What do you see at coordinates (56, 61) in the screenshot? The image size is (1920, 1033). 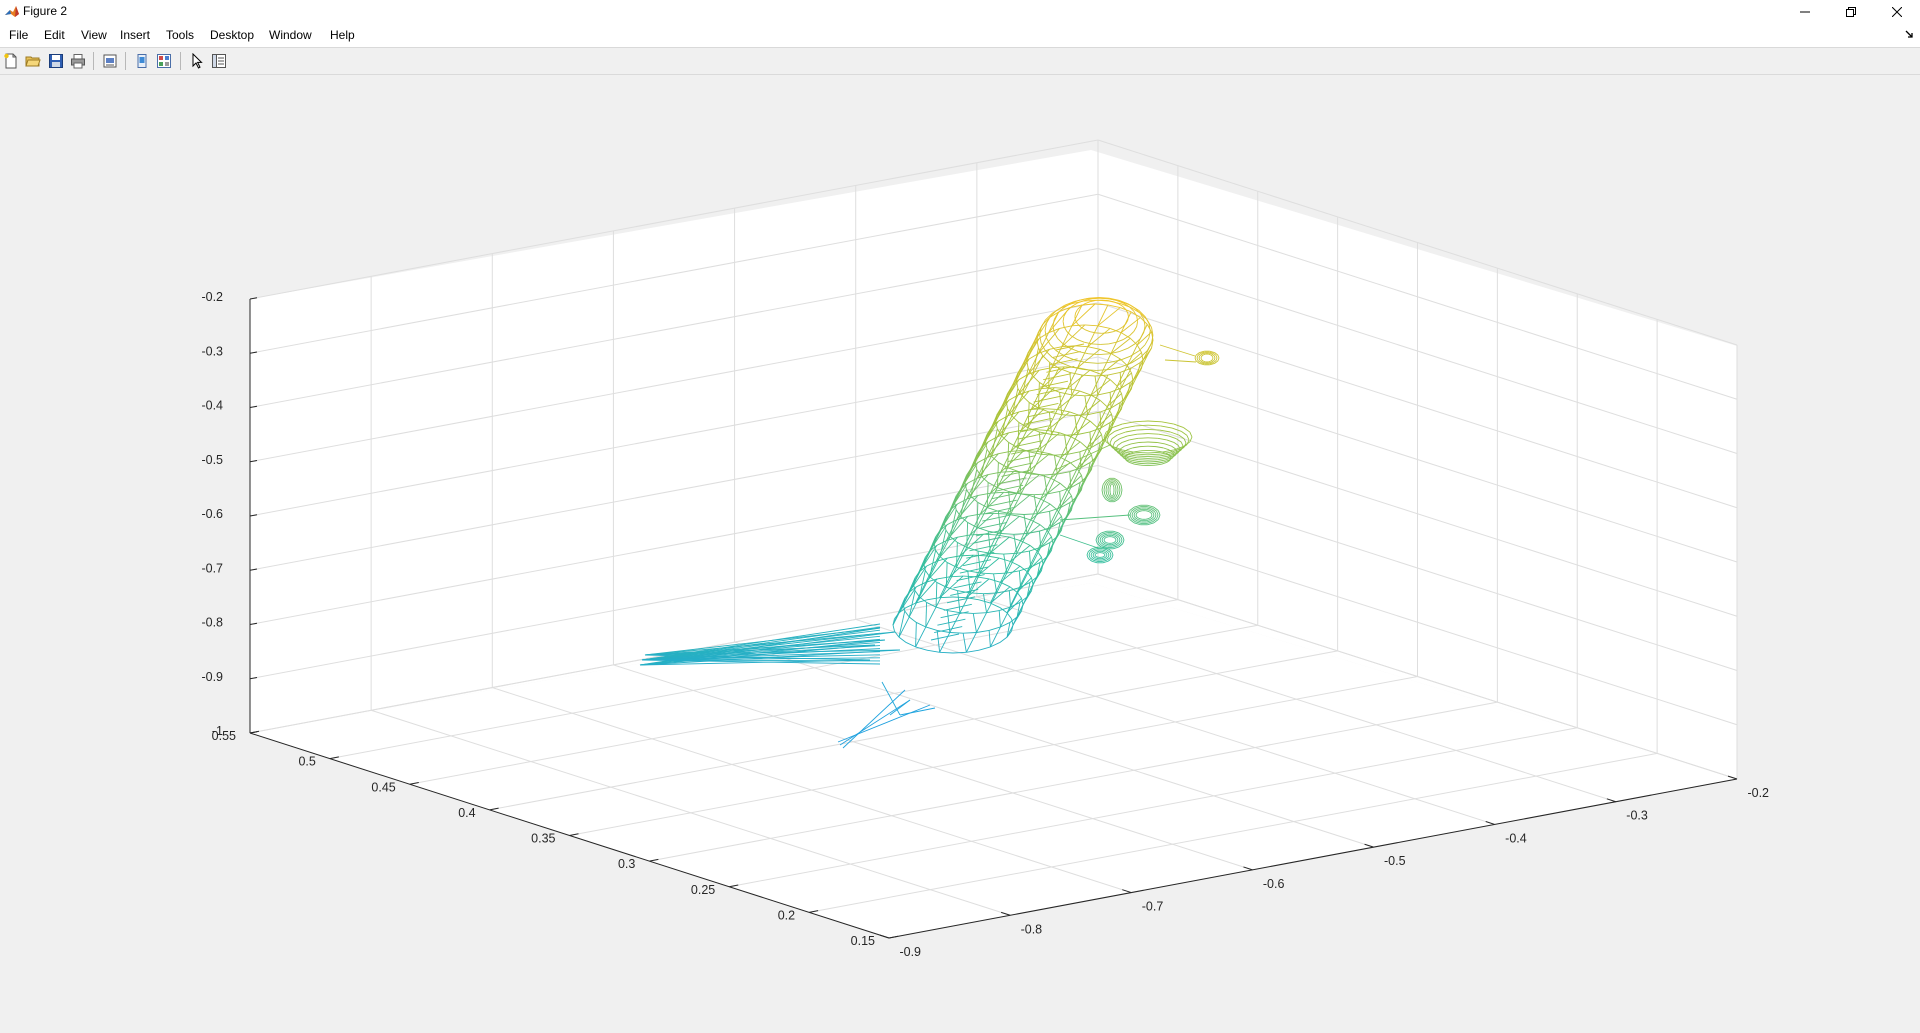 I see `save-button` at bounding box center [56, 61].